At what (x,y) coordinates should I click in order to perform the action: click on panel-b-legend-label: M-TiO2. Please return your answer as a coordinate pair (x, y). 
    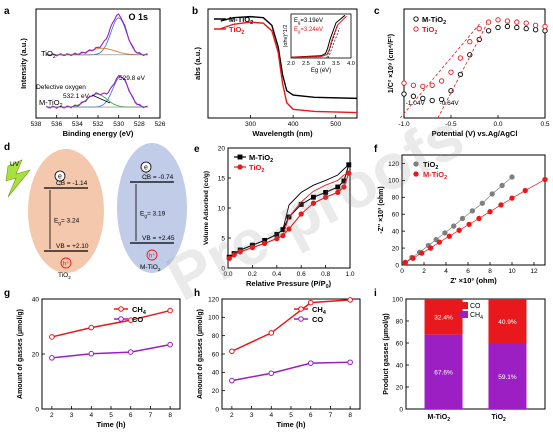
    Looking at the image, I should click on (241, 20).